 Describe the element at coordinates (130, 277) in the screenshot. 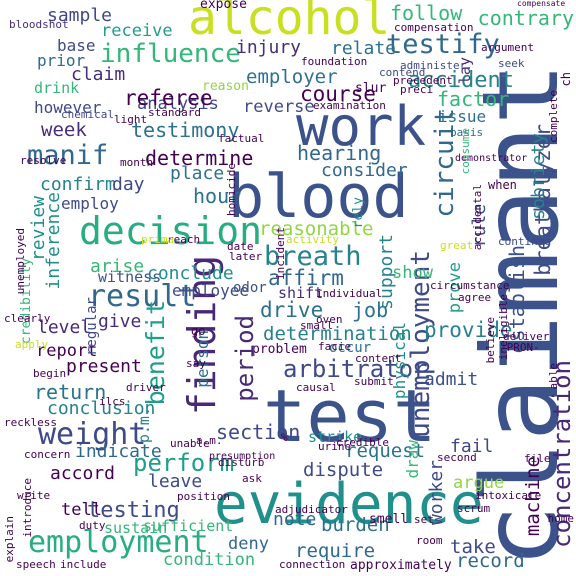

I see `word: witness` at that location.